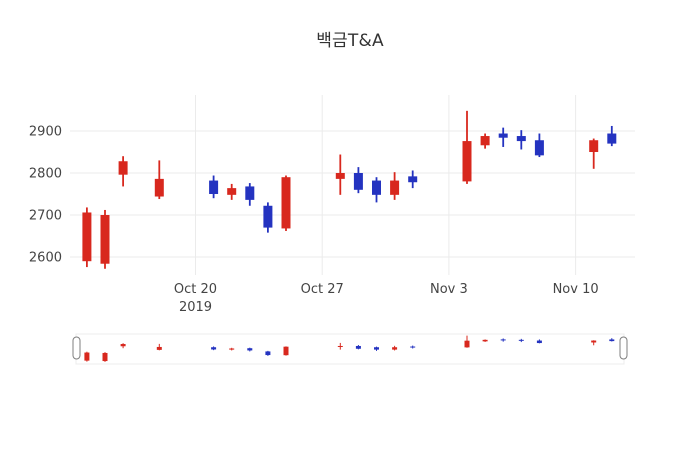 The image size is (700, 450). I want to click on x-tick-sublabel: 2019, so click(195, 307).